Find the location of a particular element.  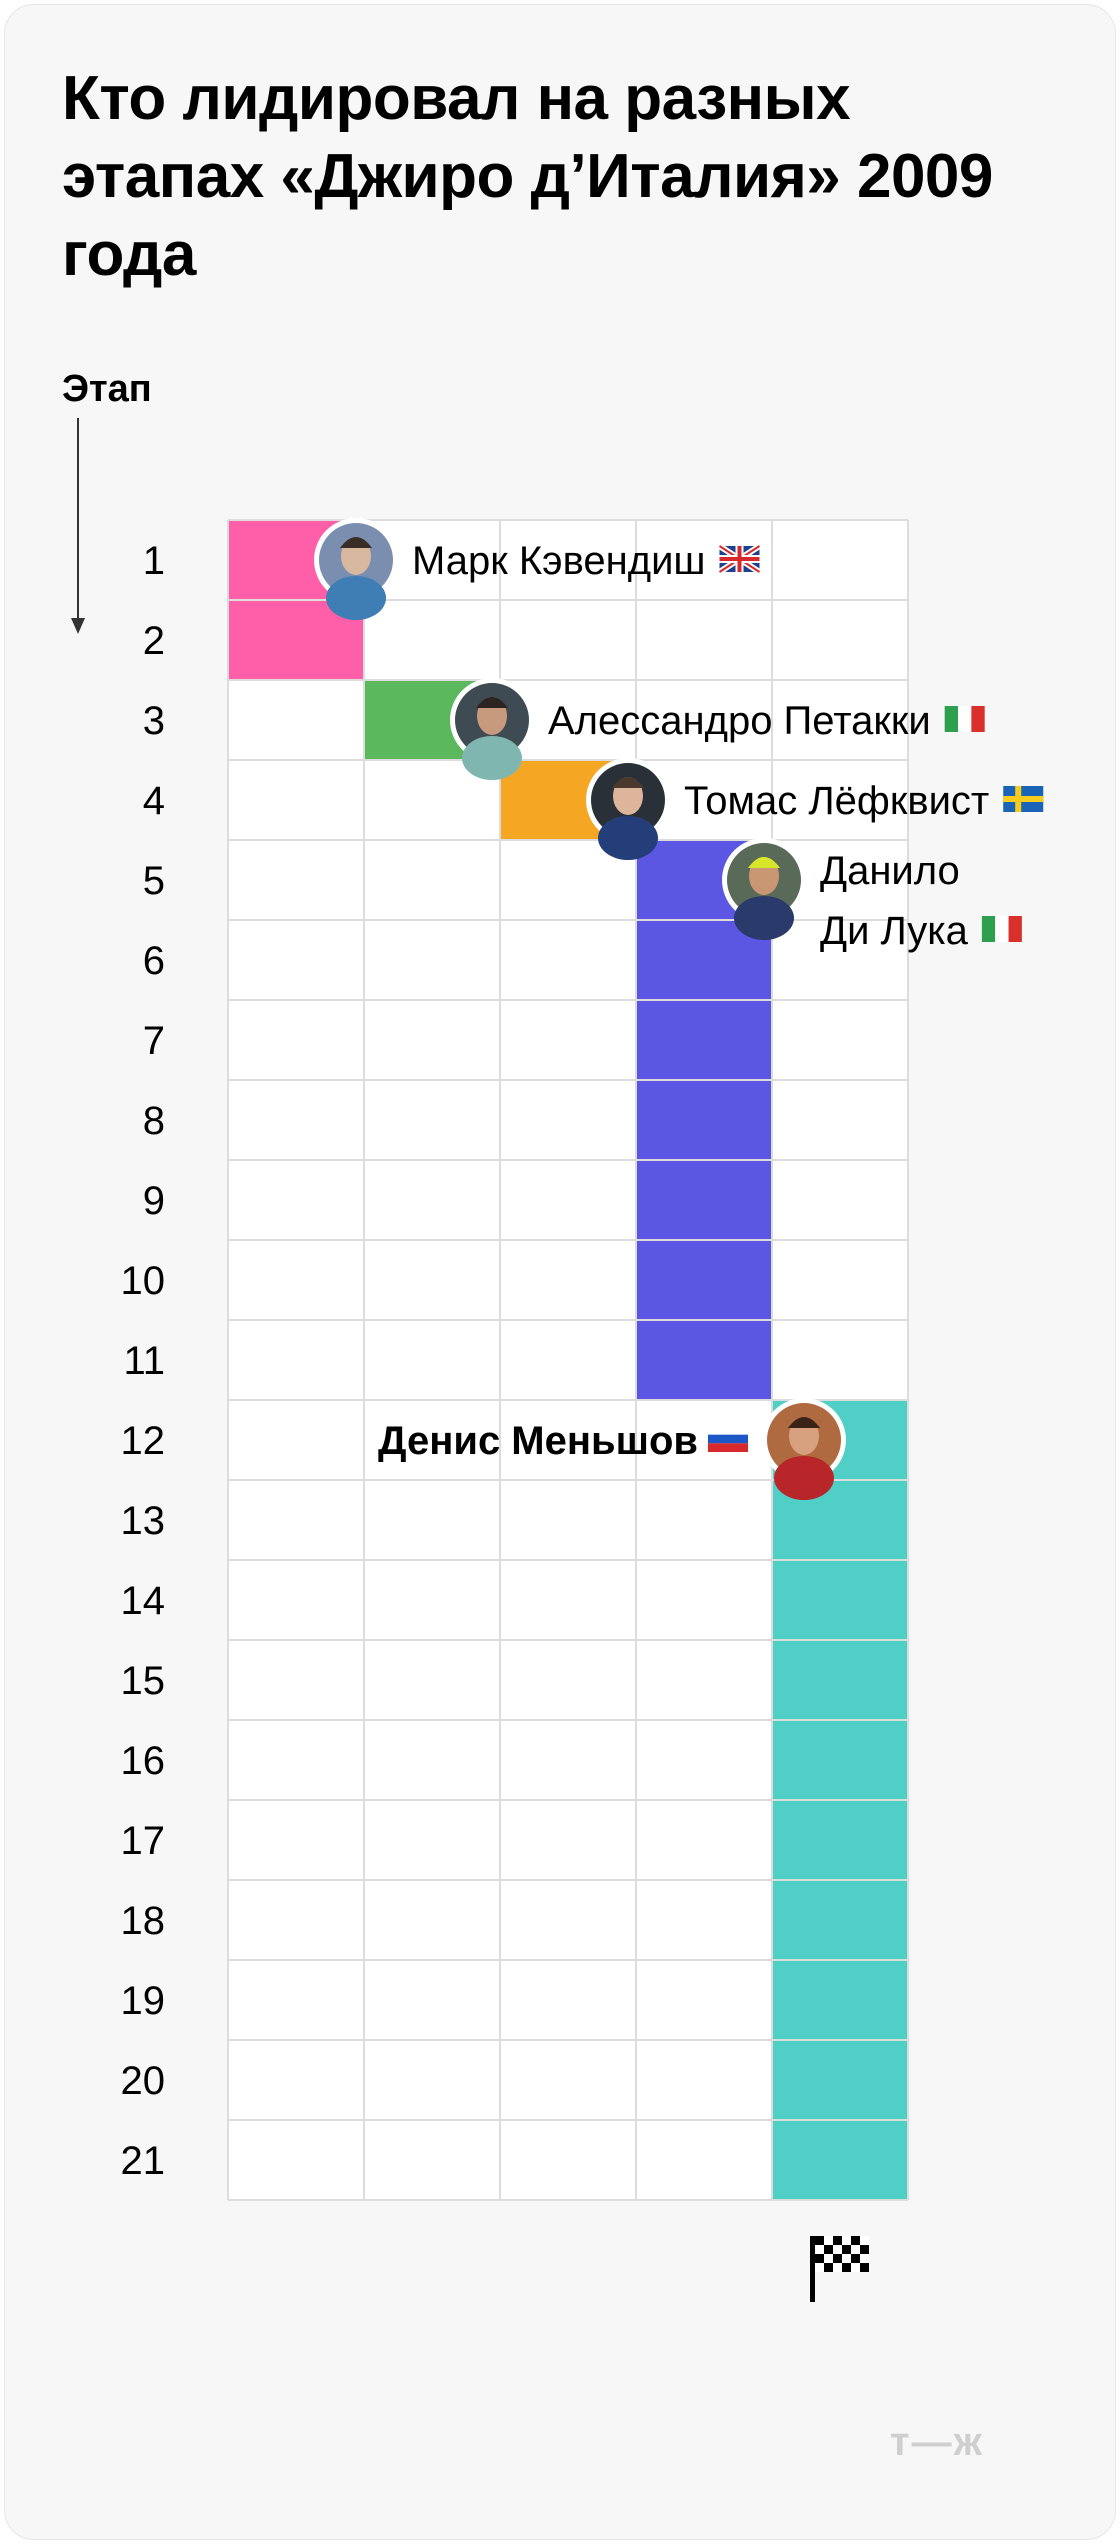

rider-name-1: Марк Кэвендиш is located at coordinates (559, 561).